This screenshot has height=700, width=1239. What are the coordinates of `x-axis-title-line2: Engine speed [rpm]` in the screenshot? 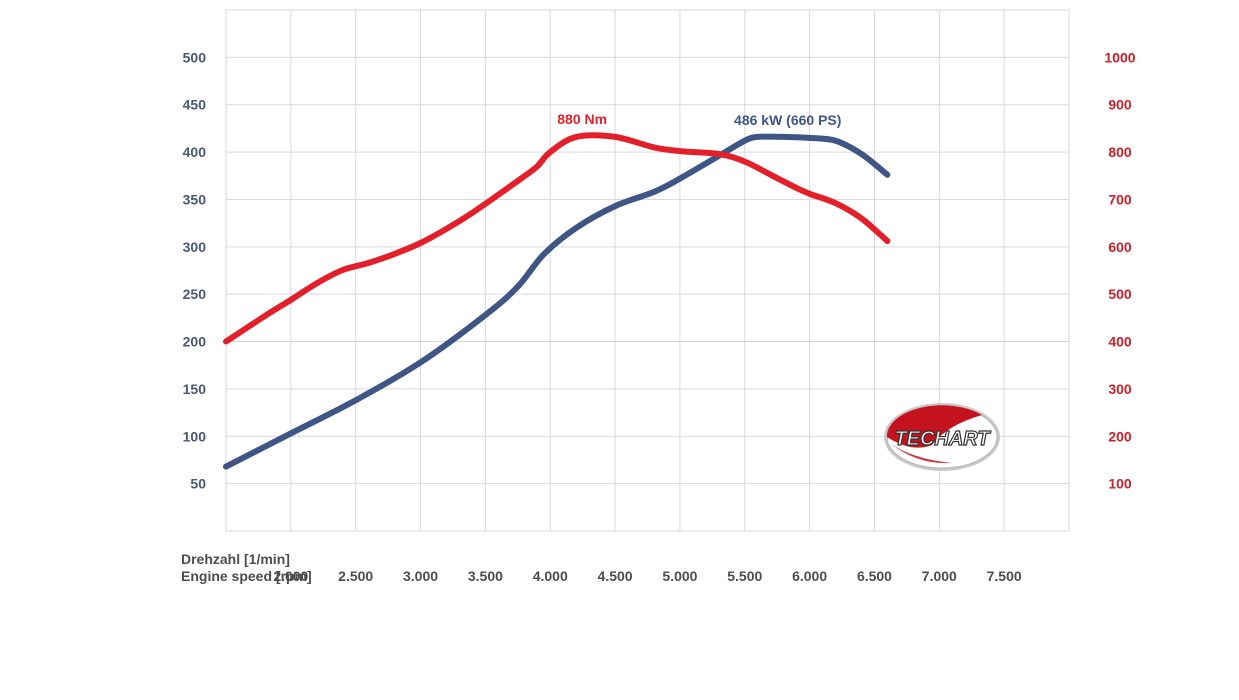 It's located at (246, 576).